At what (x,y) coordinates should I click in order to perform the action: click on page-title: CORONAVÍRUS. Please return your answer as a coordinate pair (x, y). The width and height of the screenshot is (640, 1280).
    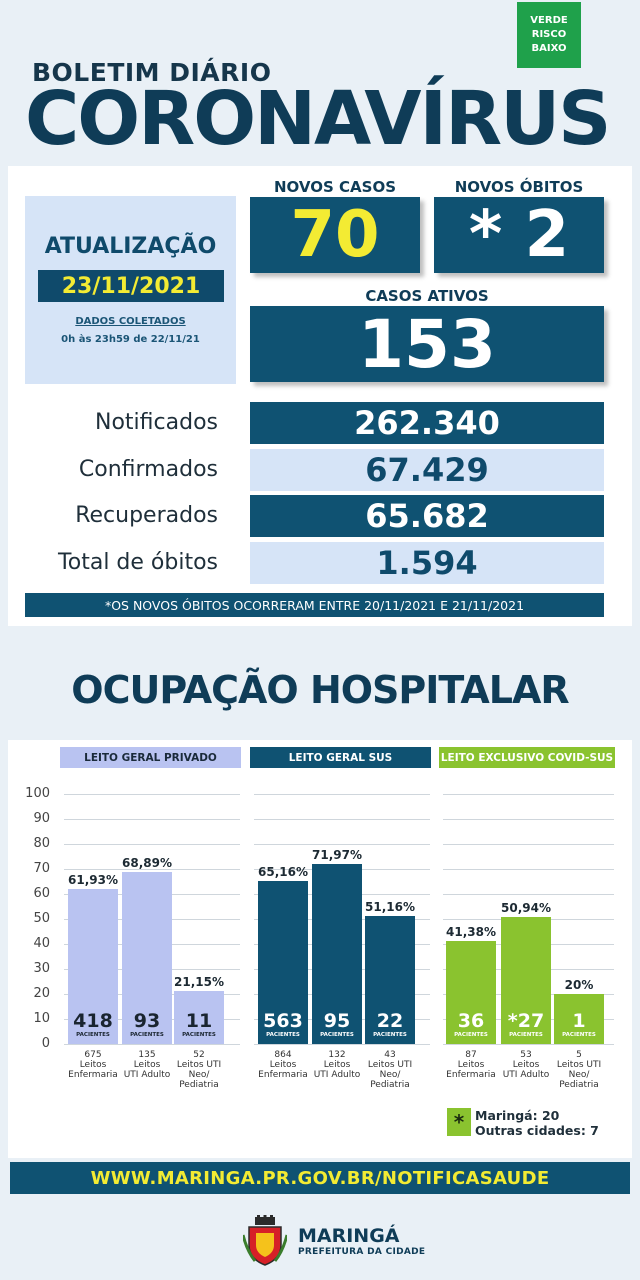
    Looking at the image, I should click on (318, 119).